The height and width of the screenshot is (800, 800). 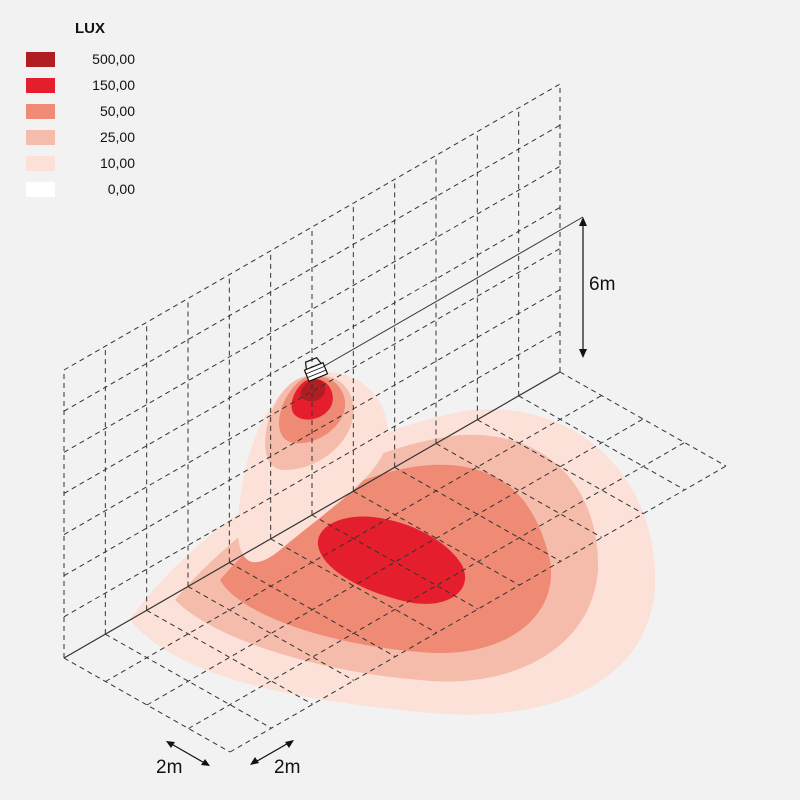 I want to click on legend-label: 500,00, so click(x=113, y=59).